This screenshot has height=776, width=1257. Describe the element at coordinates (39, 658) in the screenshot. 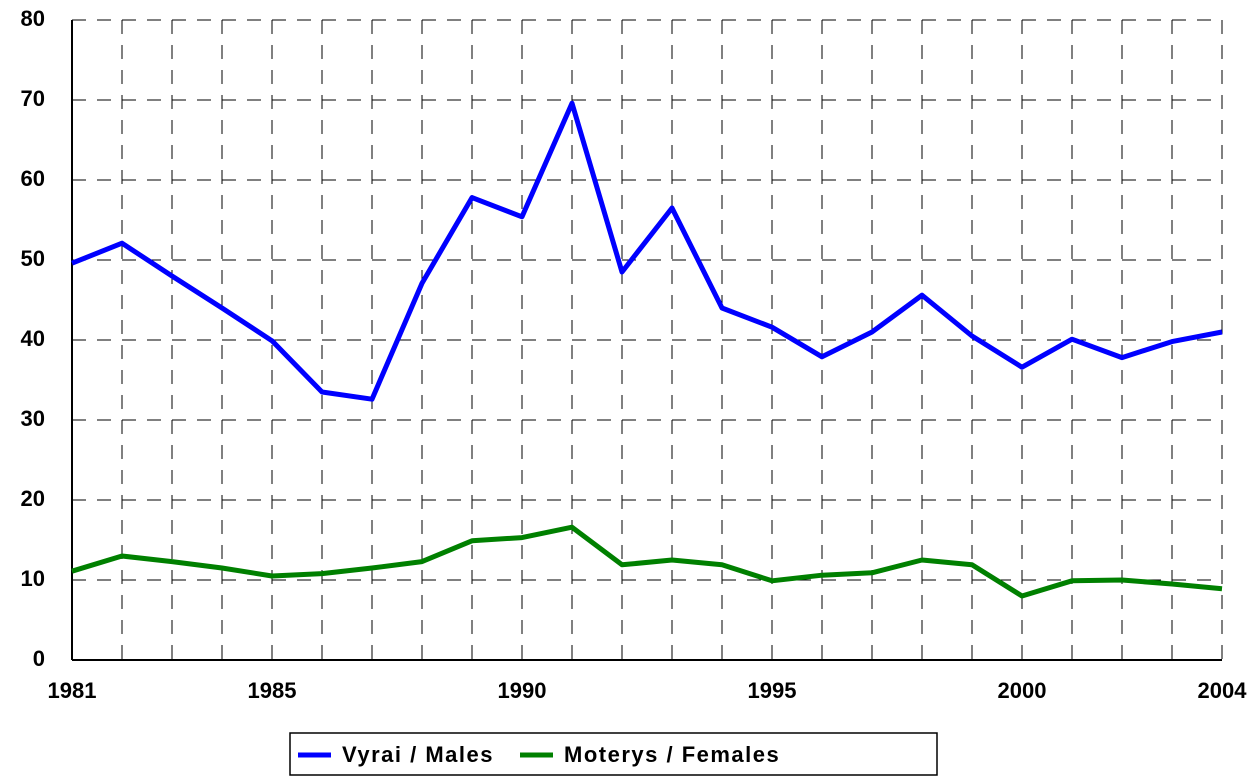

I see `y-tick-label: 0` at that location.